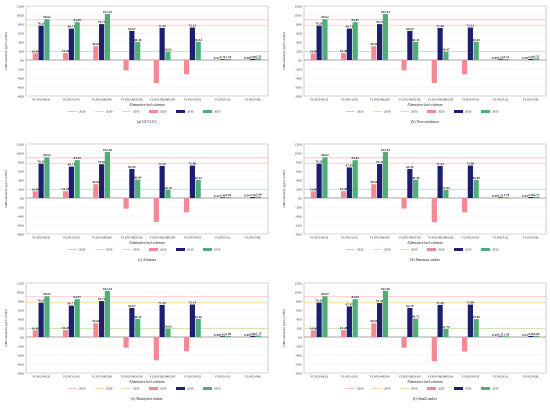 The image size is (550, 414). What do you see at coordinates (162, 303) in the screenshot?
I see `data-label: 71.35` at bounding box center [162, 303].